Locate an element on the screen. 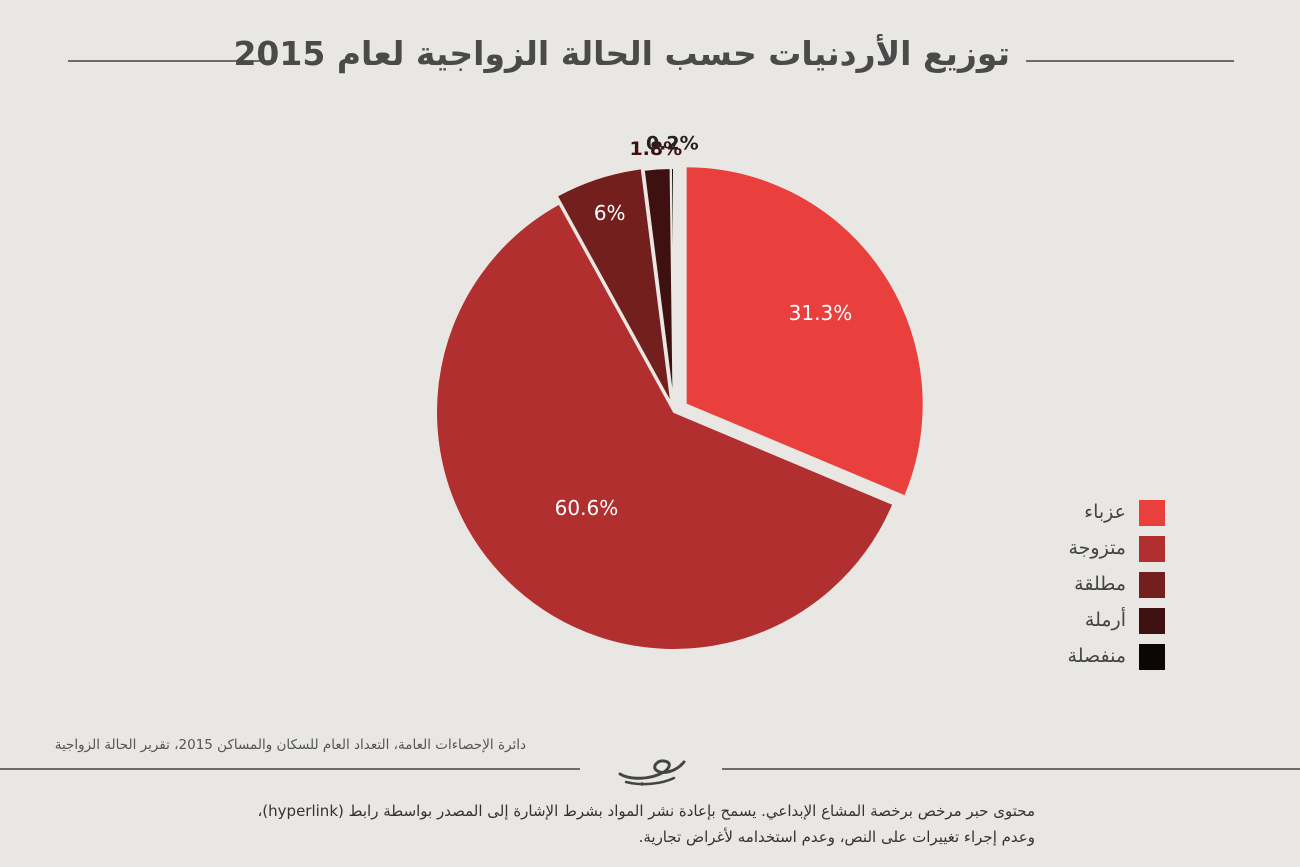  footer-rule-right is located at coordinates (1011, 769).